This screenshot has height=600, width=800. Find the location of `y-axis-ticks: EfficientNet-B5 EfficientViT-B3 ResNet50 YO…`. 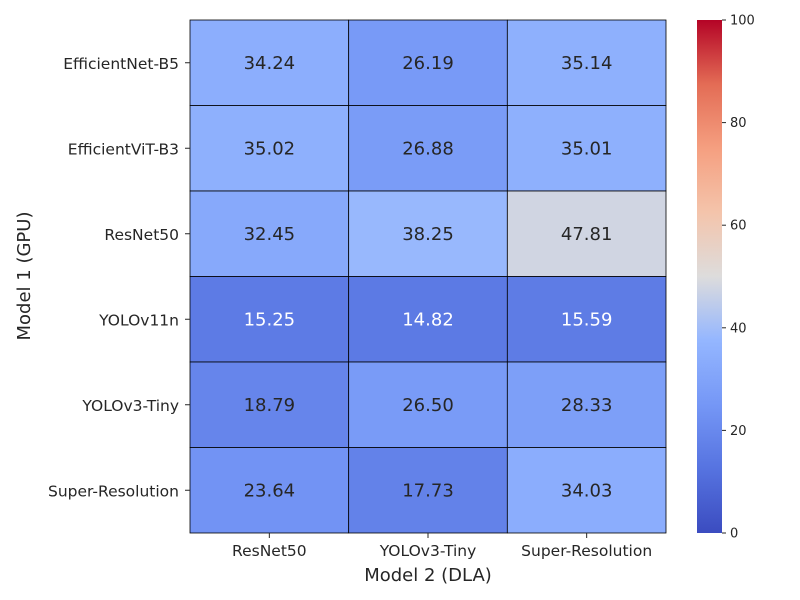

y-axis-ticks: EfficientNet-B5 EfficientViT-B3 ResNet50 YO… is located at coordinates (119, 277).